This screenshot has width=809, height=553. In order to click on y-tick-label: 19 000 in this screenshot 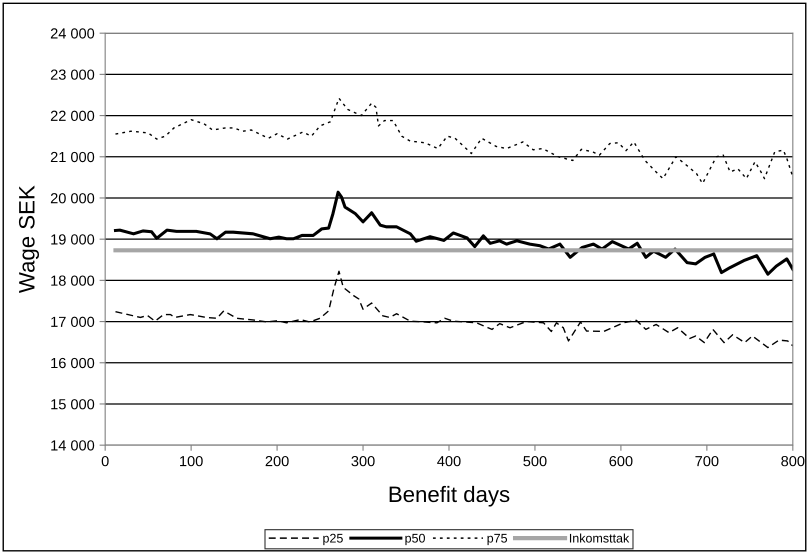, I will do `click(72, 239)`.